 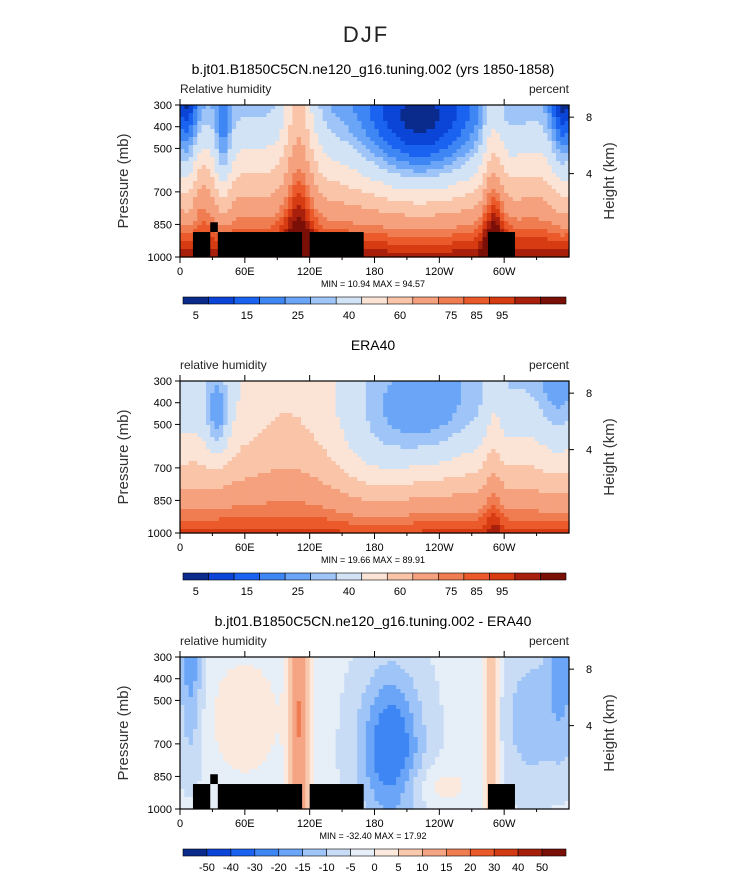 What do you see at coordinates (163, 469) in the screenshot?
I see `y-tick-label: 700` at bounding box center [163, 469].